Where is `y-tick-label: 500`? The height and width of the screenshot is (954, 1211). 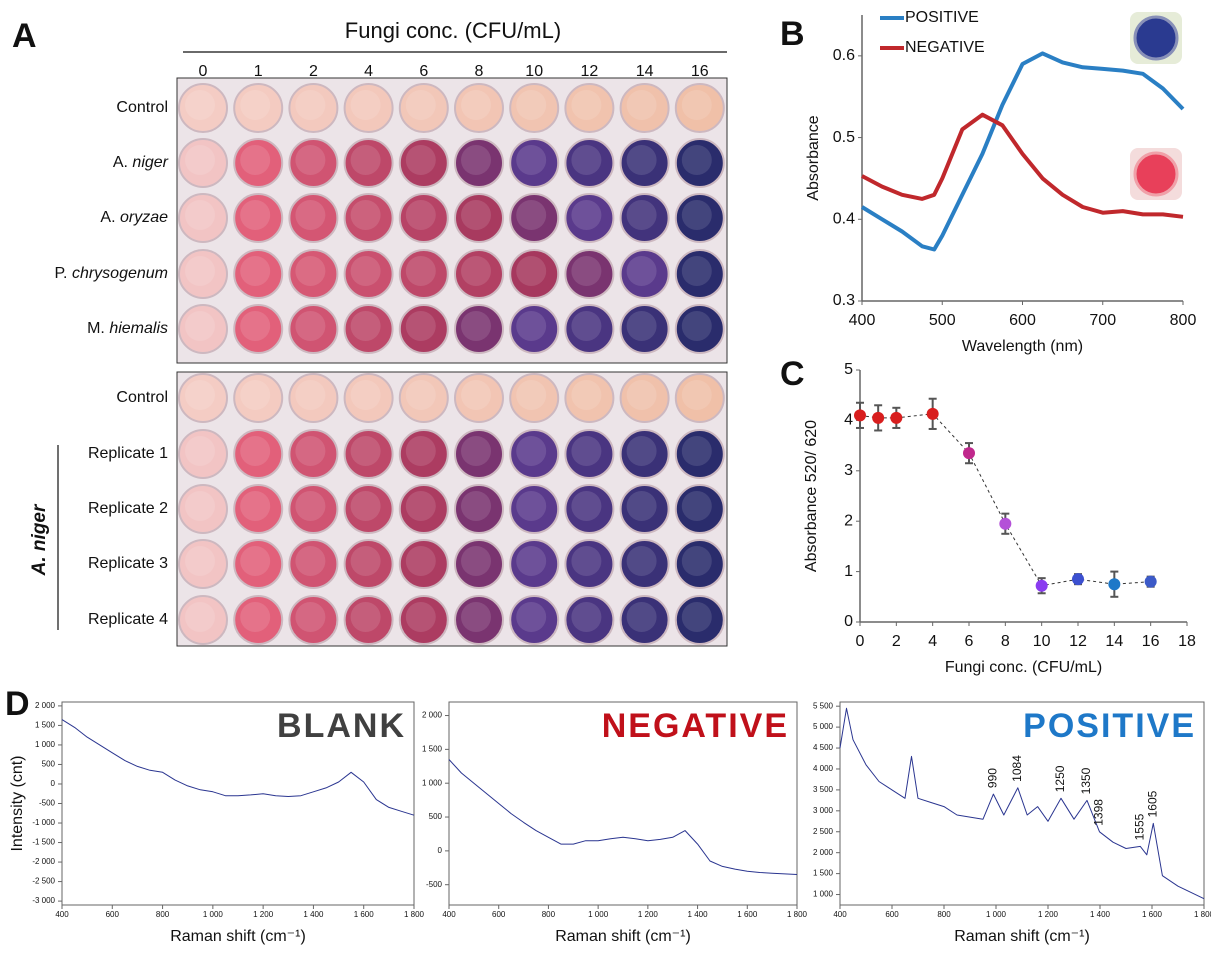
y-tick-label: 500 is located at coordinates (49, 764).